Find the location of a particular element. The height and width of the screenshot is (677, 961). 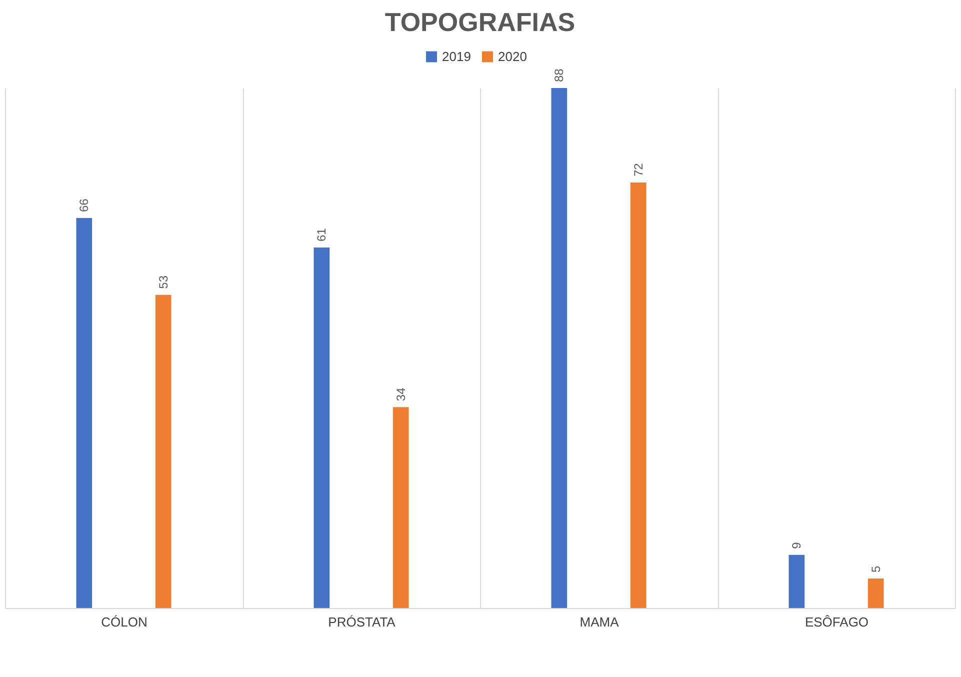

data-label: 34 is located at coordinates (401, 394).